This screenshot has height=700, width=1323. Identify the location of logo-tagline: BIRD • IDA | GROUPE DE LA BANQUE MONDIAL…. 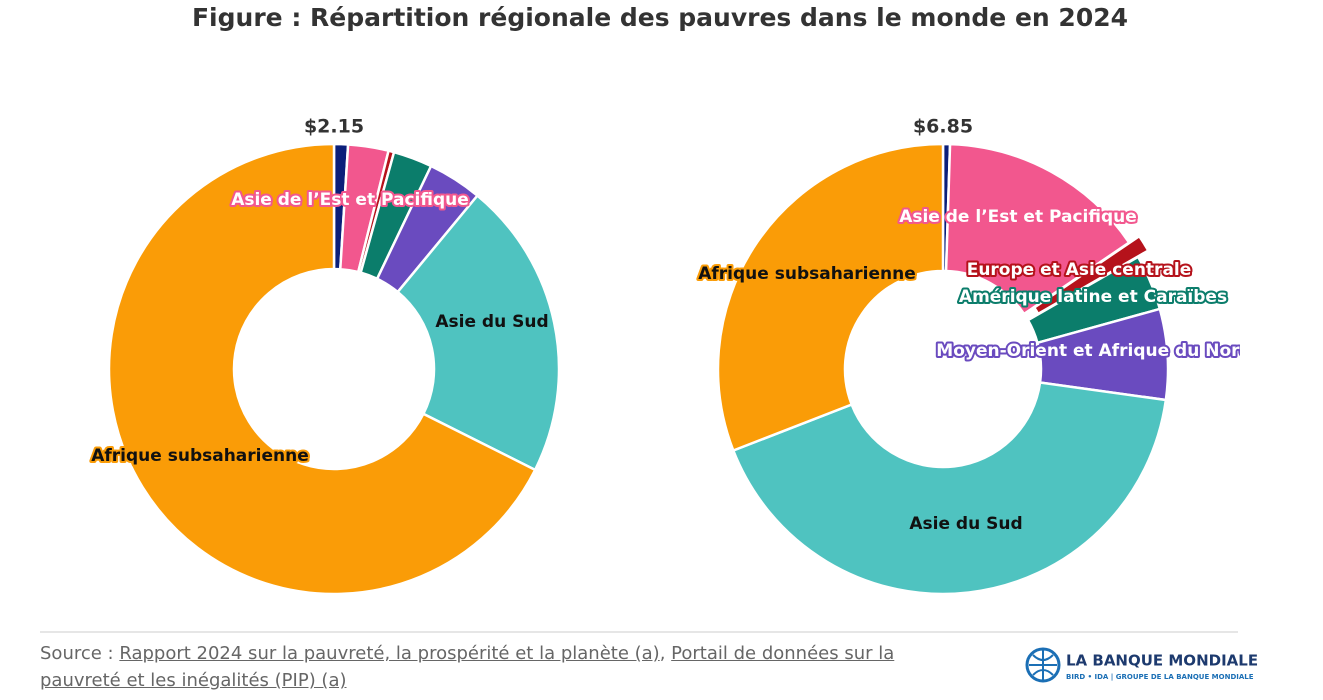
(1160, 677).